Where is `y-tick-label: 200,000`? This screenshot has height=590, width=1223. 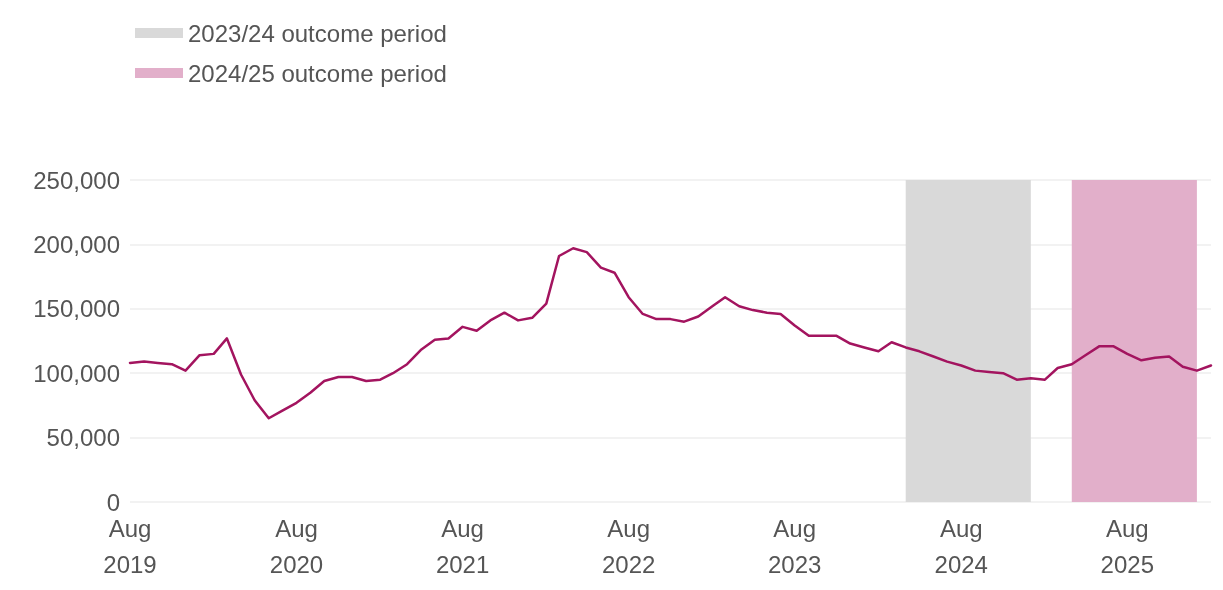 y-tick-label: 200,000 is located at coordinates (76, 244).